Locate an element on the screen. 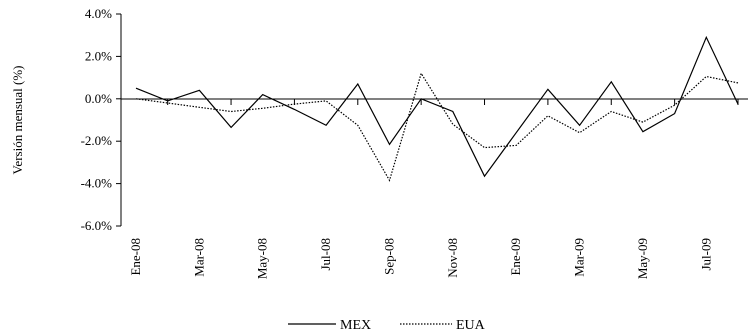  legend: MEX EUA is located at coordinates (387, 325).